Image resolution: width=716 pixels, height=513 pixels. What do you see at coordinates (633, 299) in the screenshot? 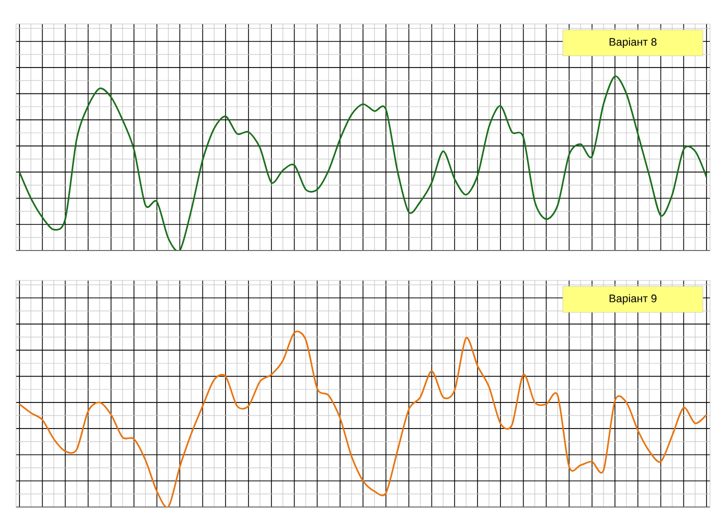
I see `text: Варіант 9` at bounding box center [633, 299].